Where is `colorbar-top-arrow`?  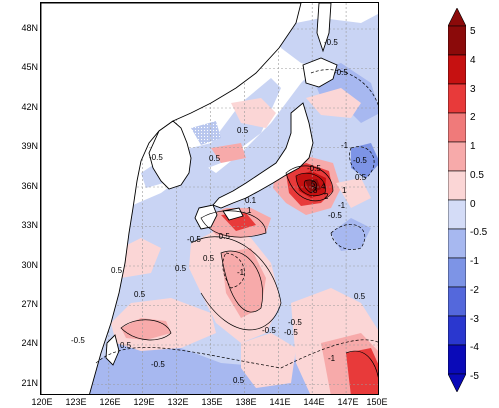 colorbar-top-arrow is located at coordinates (457, 17).